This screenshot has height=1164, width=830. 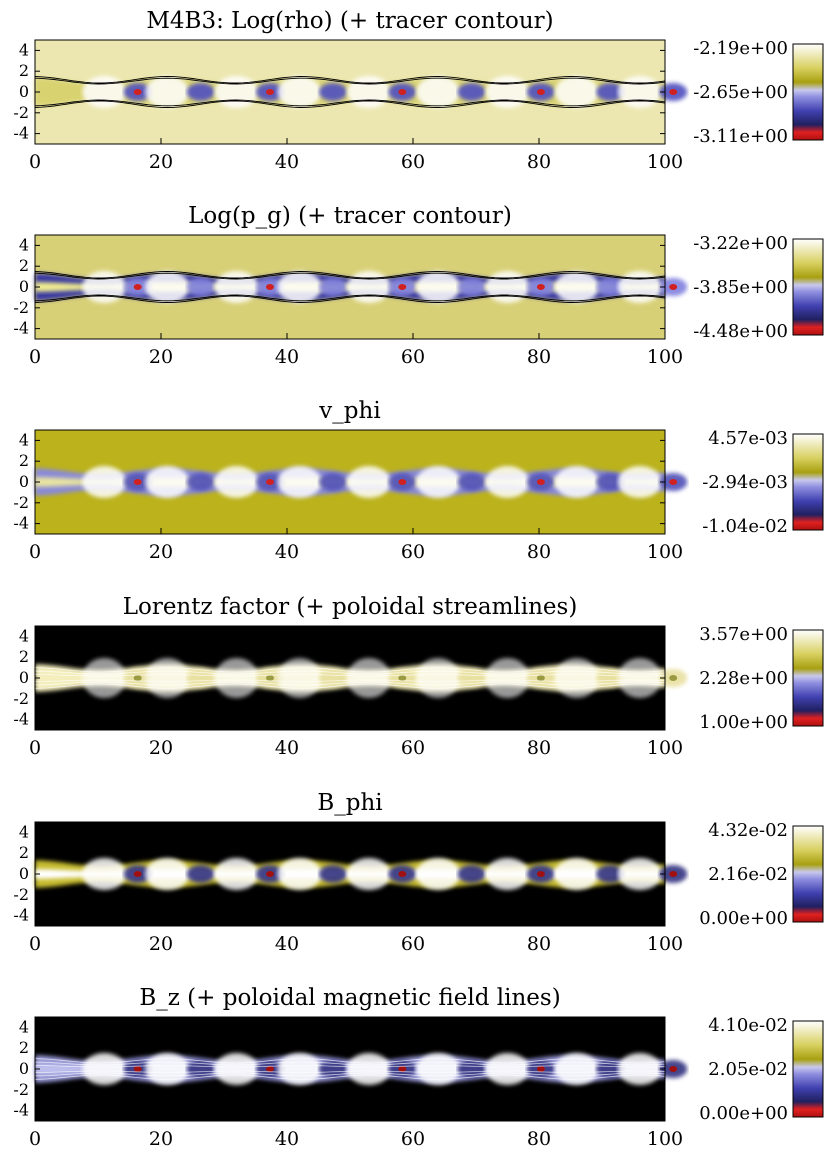 I want to click on colorbar-mid-label: 2.28e+00, so click(x=743, y=678).